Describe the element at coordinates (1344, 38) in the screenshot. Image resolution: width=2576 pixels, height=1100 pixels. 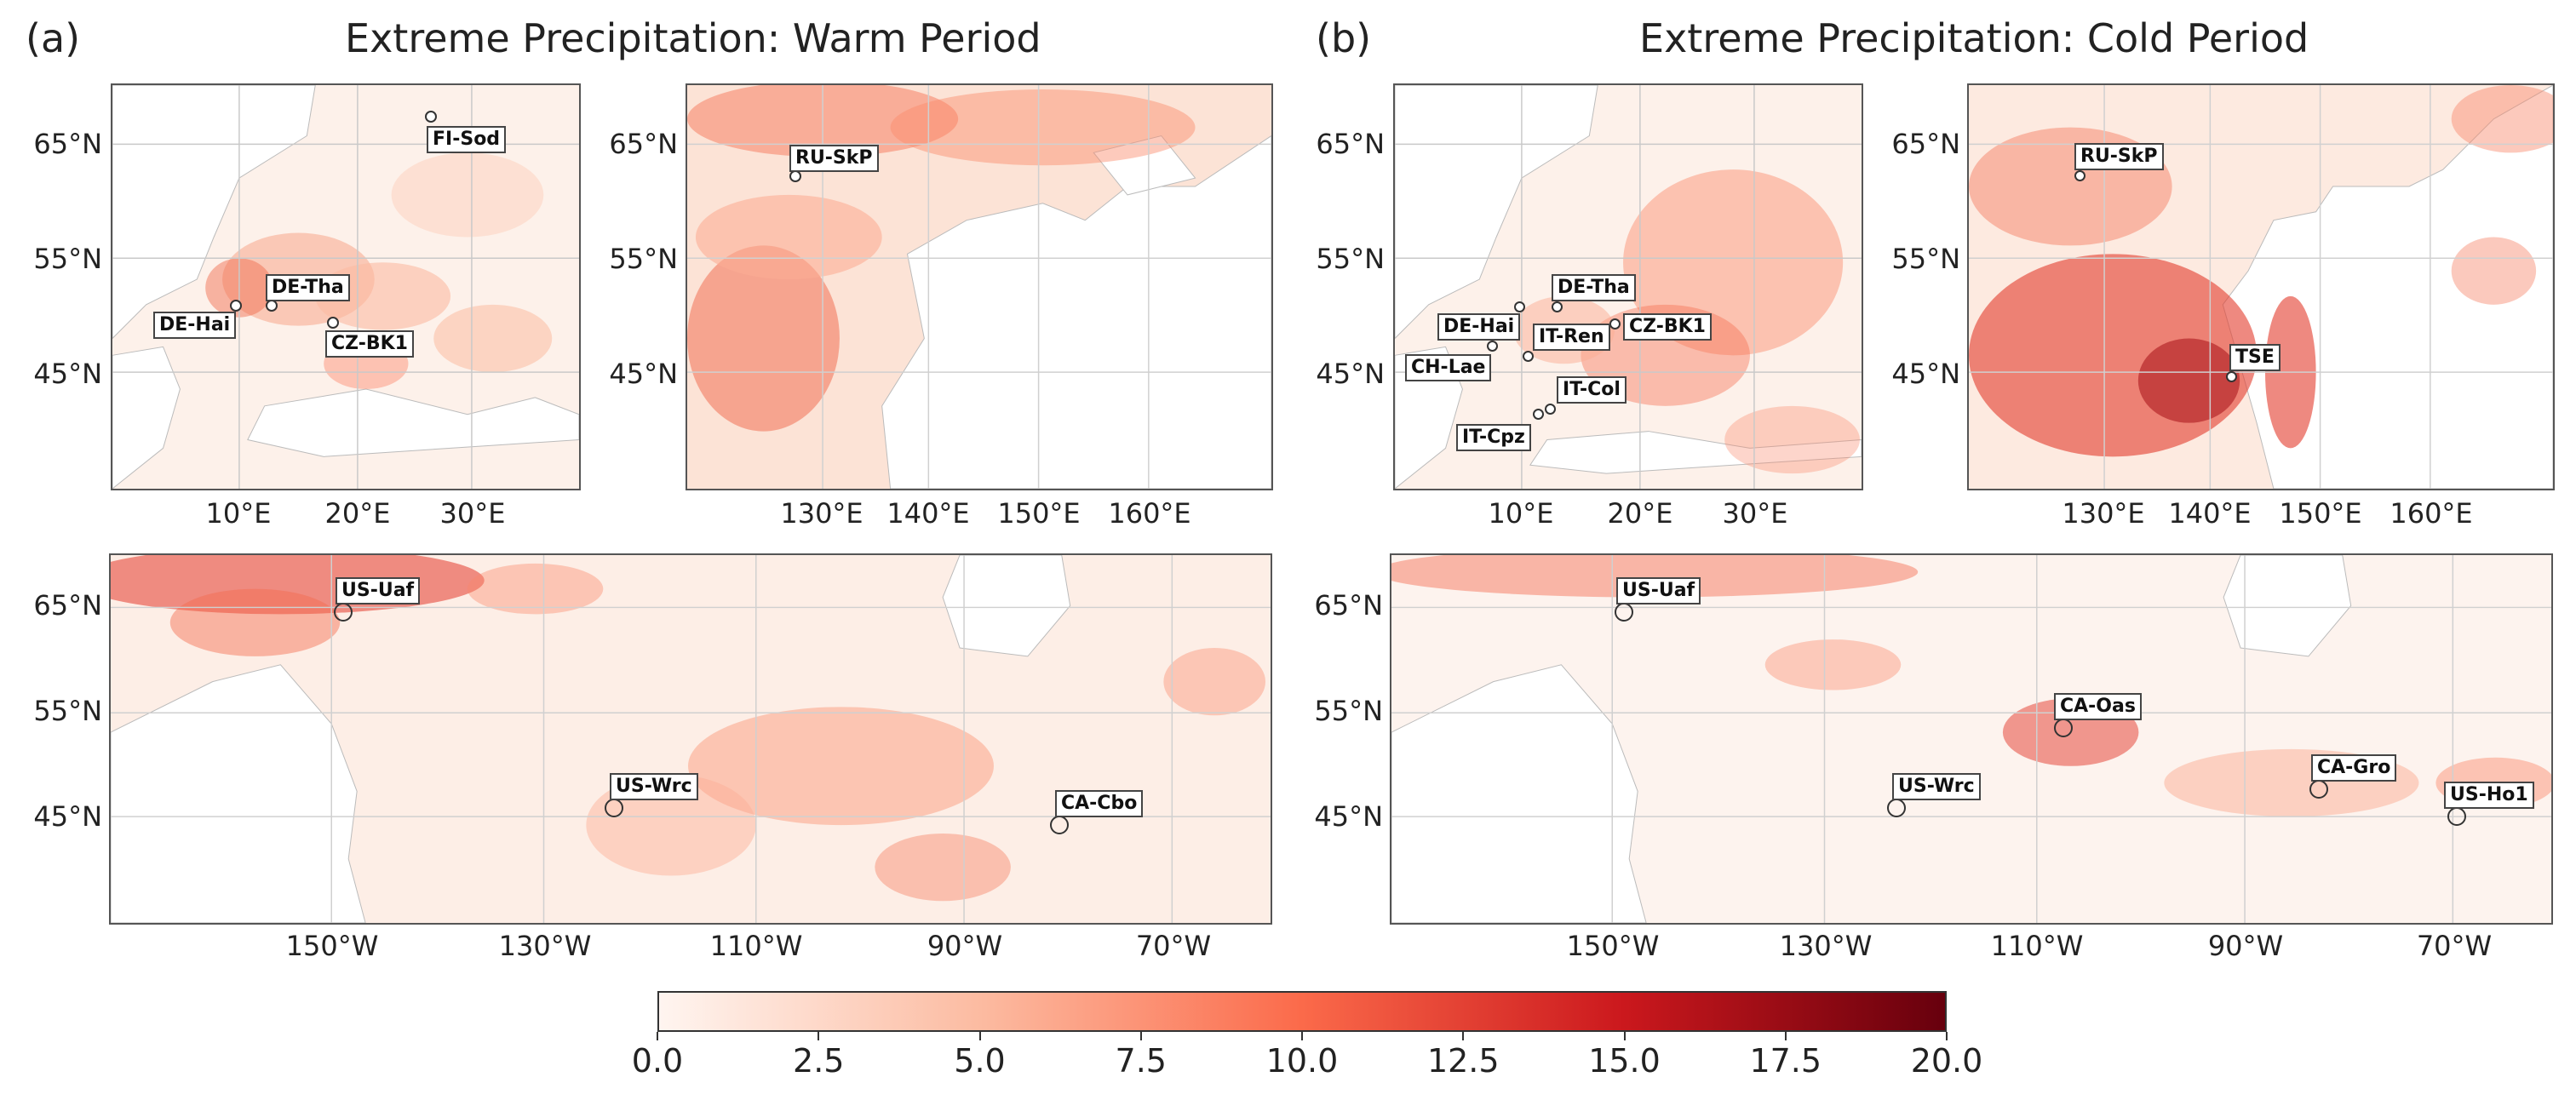
I see `panel-b-letter: (b)` at that location.